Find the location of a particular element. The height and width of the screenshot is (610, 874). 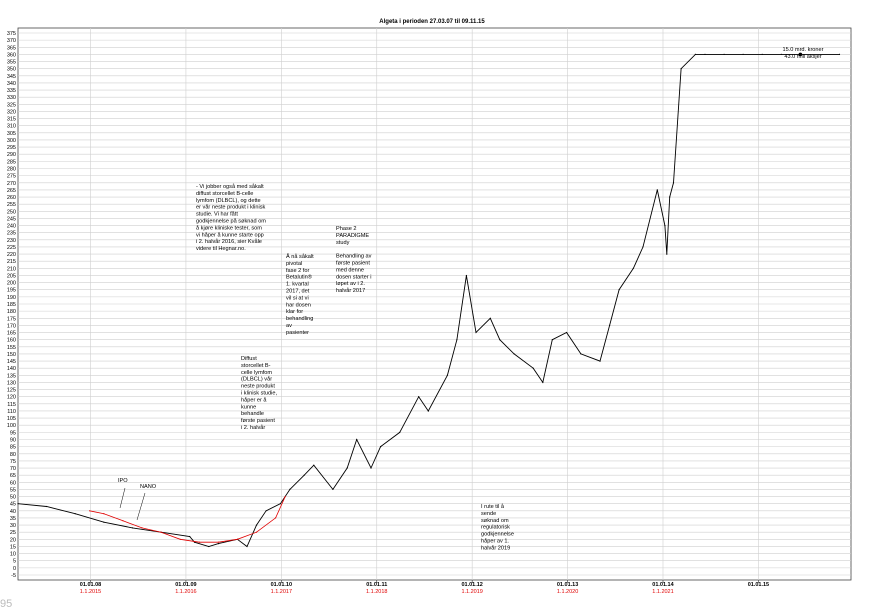

y-tick-label: 165 is located at coordinates (11, 334).